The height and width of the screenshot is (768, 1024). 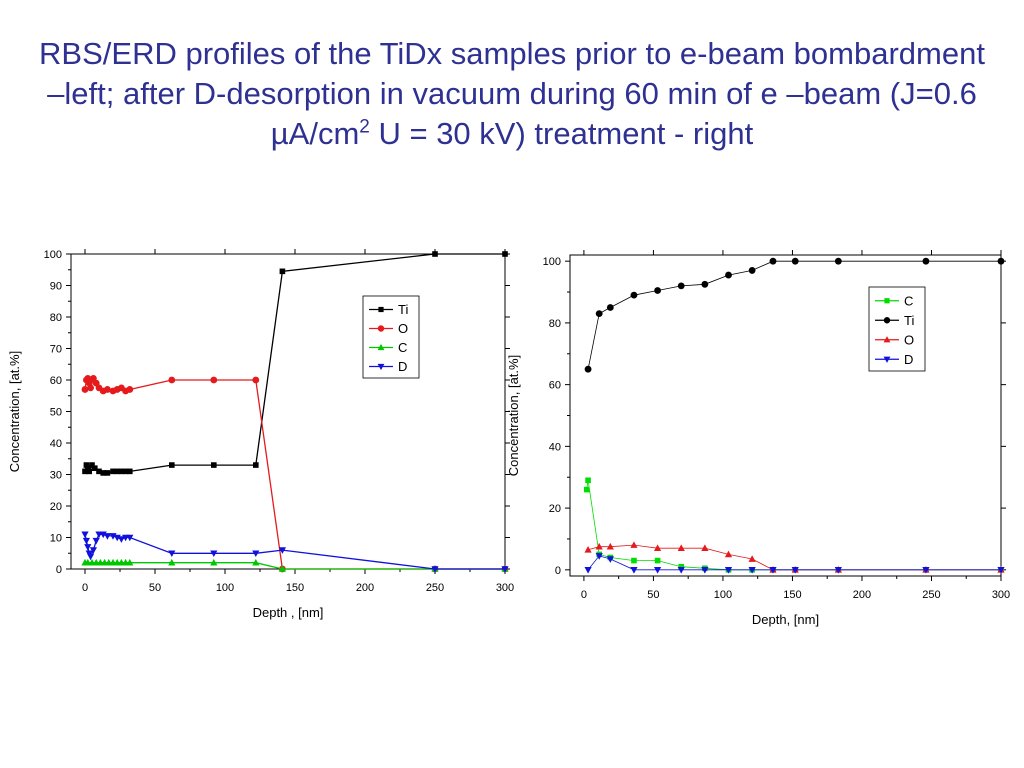 What do you see at coordinates (364, 127) in the screenshot?
I see `slide-title-superscript: 2` at bounding box center [364, 127].